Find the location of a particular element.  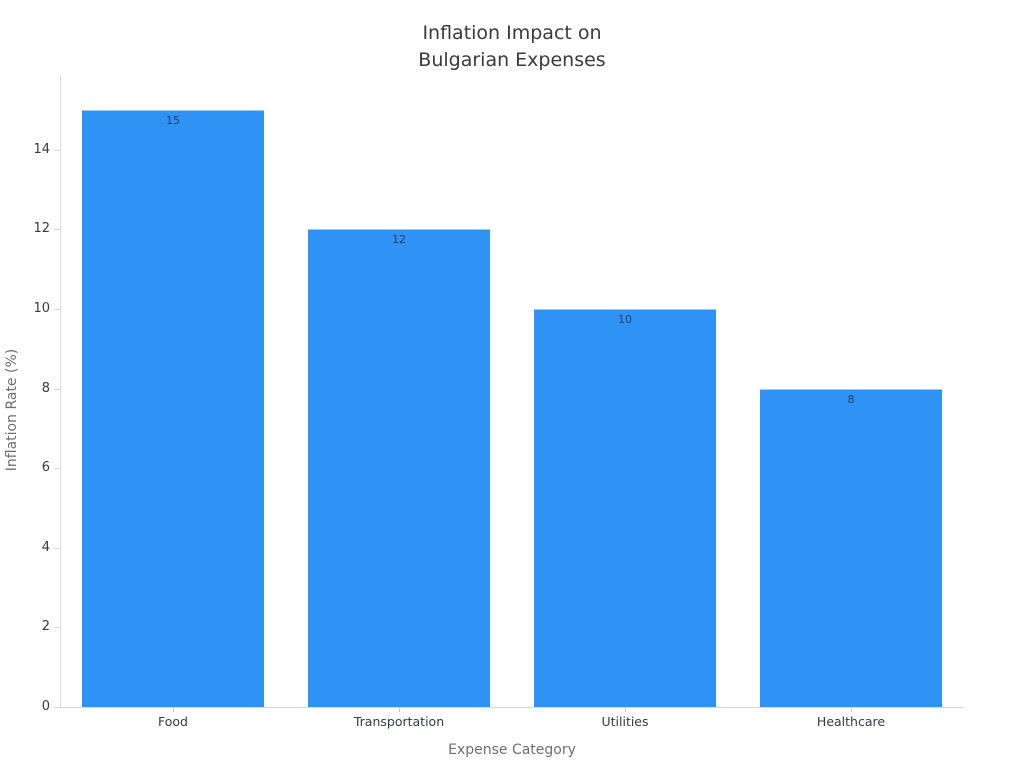

chart-title-line-2: Bulgarian Expenses is located at coordinates (512, 60).